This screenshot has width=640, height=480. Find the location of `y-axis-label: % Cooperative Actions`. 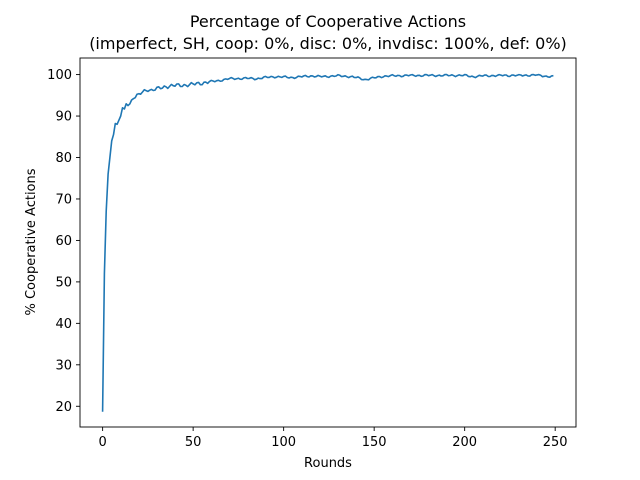

y-axis-label: % Cooperative Actions is located at coordinates (31, 241).